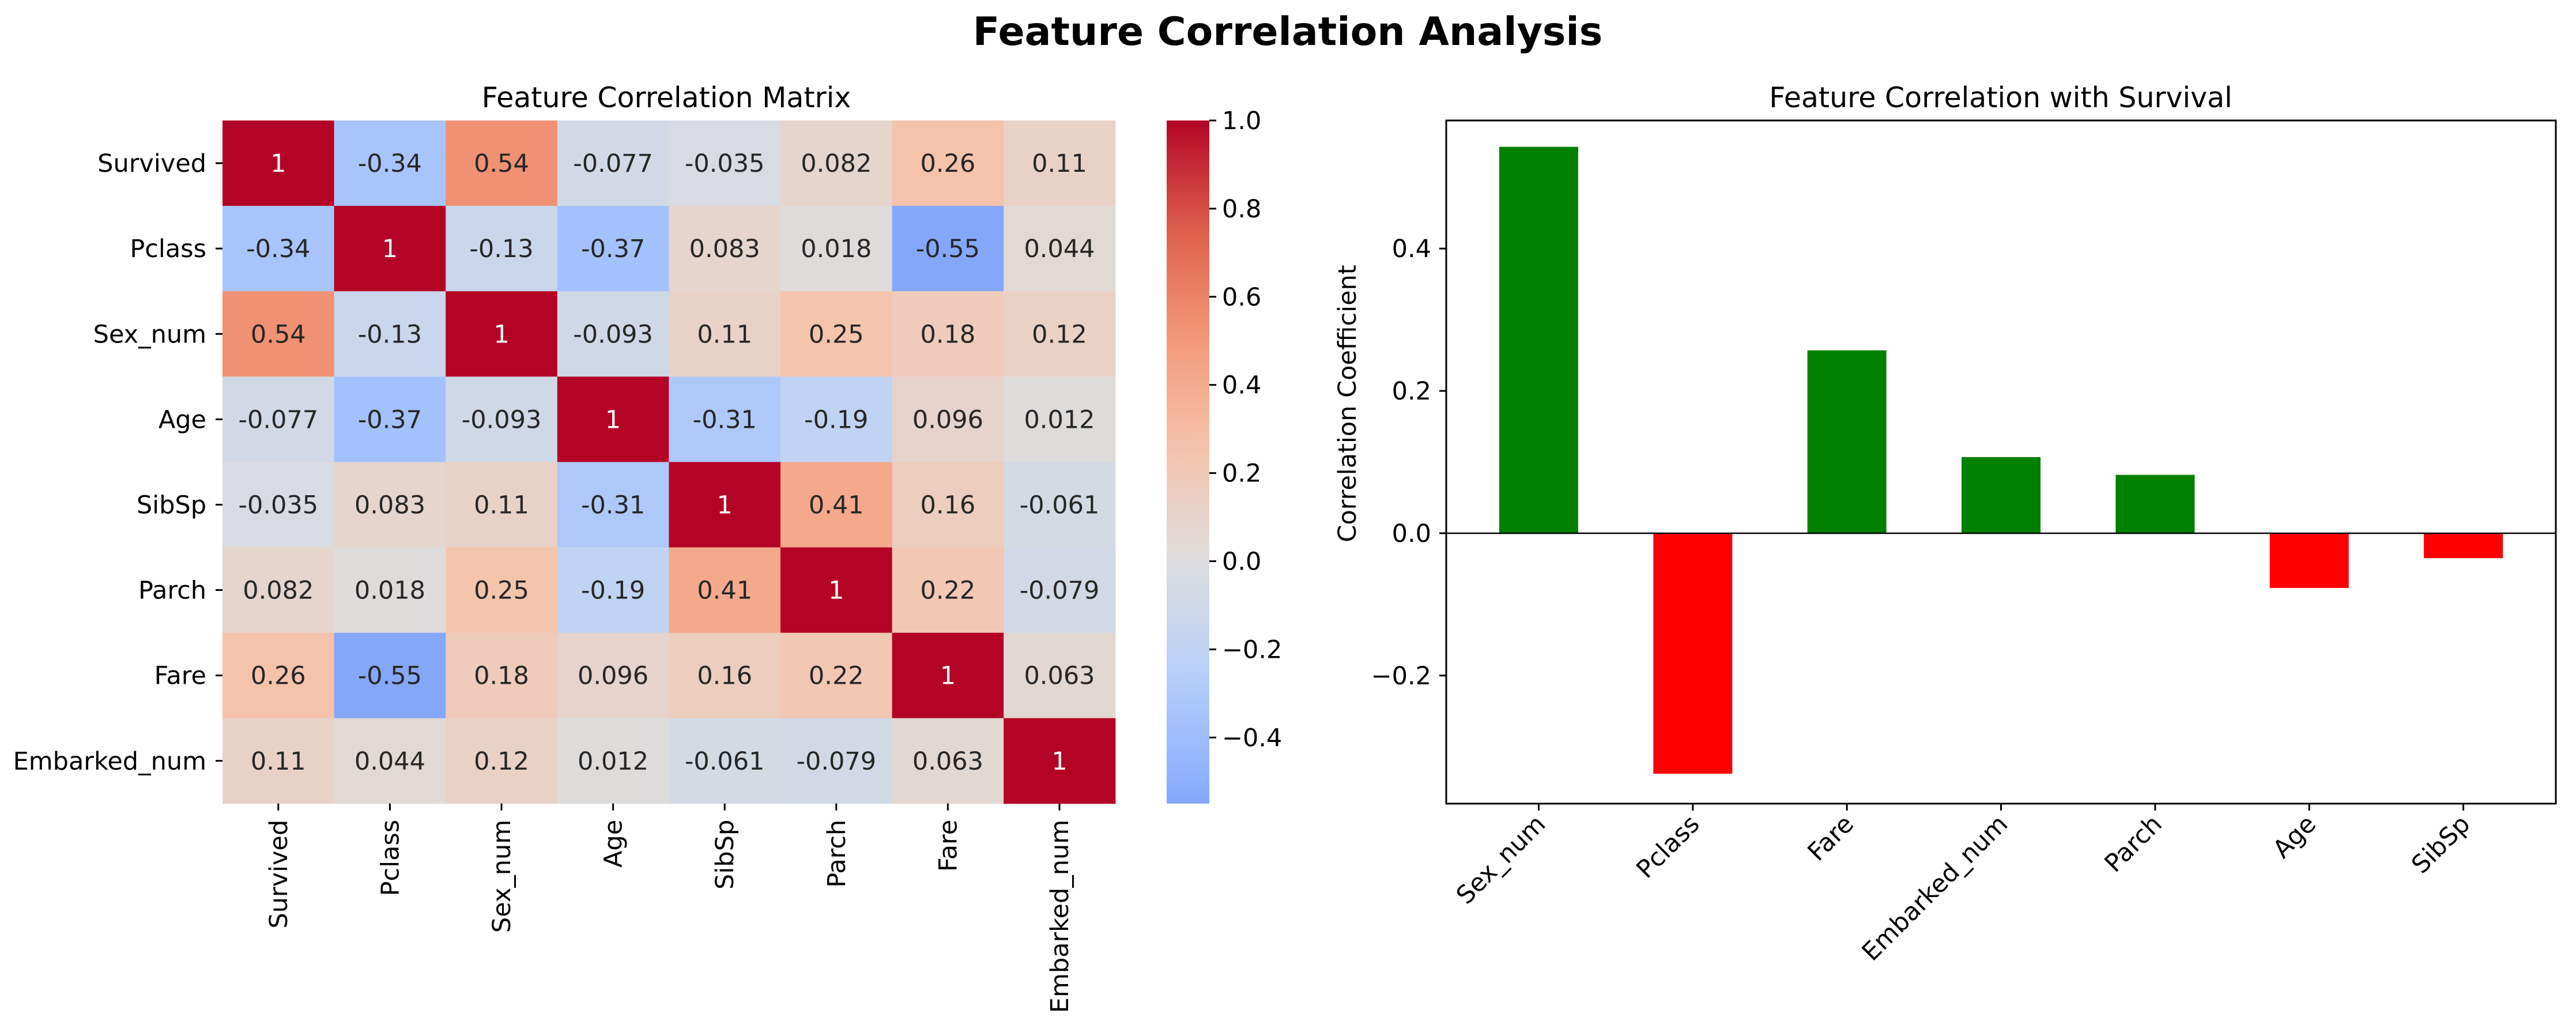 The image size is (2576, 1025). I want to click on heatmap-x-tick-label: Parch, so click(837, 854).